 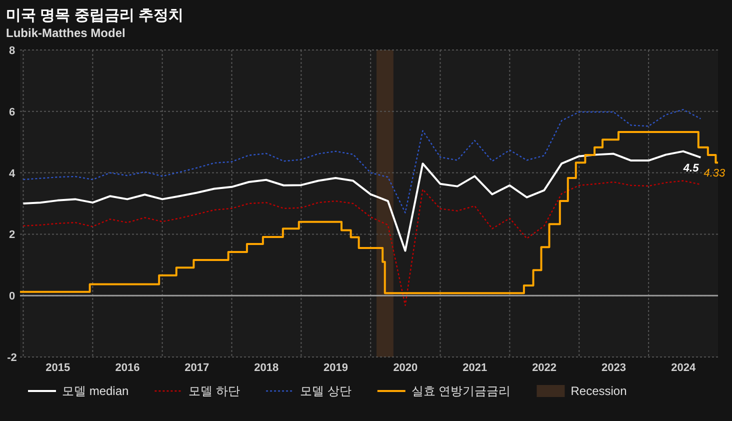 I want to click on x-tick-label: 2017, so click(x=197, y=368).